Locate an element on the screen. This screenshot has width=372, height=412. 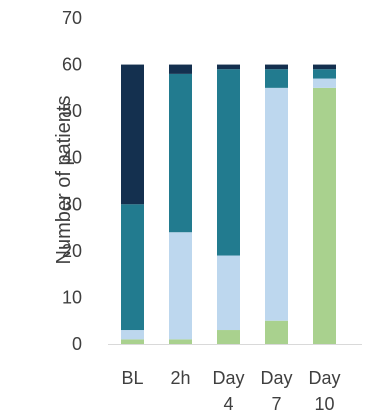
x-tick-label: 2h is located at coordinates (180, 378).